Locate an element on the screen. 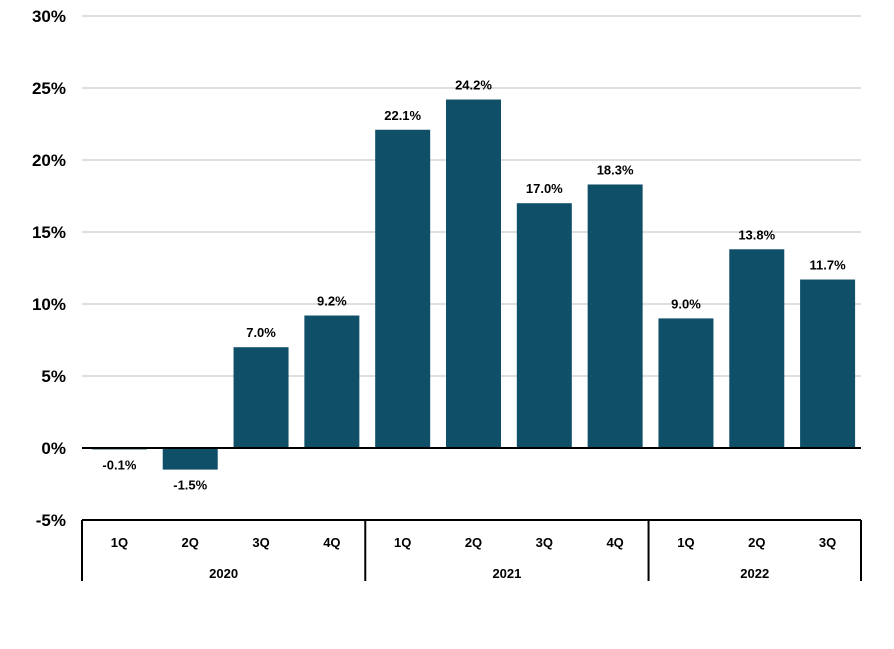  data-label: -0.1% is located at coordinates (119, 464).